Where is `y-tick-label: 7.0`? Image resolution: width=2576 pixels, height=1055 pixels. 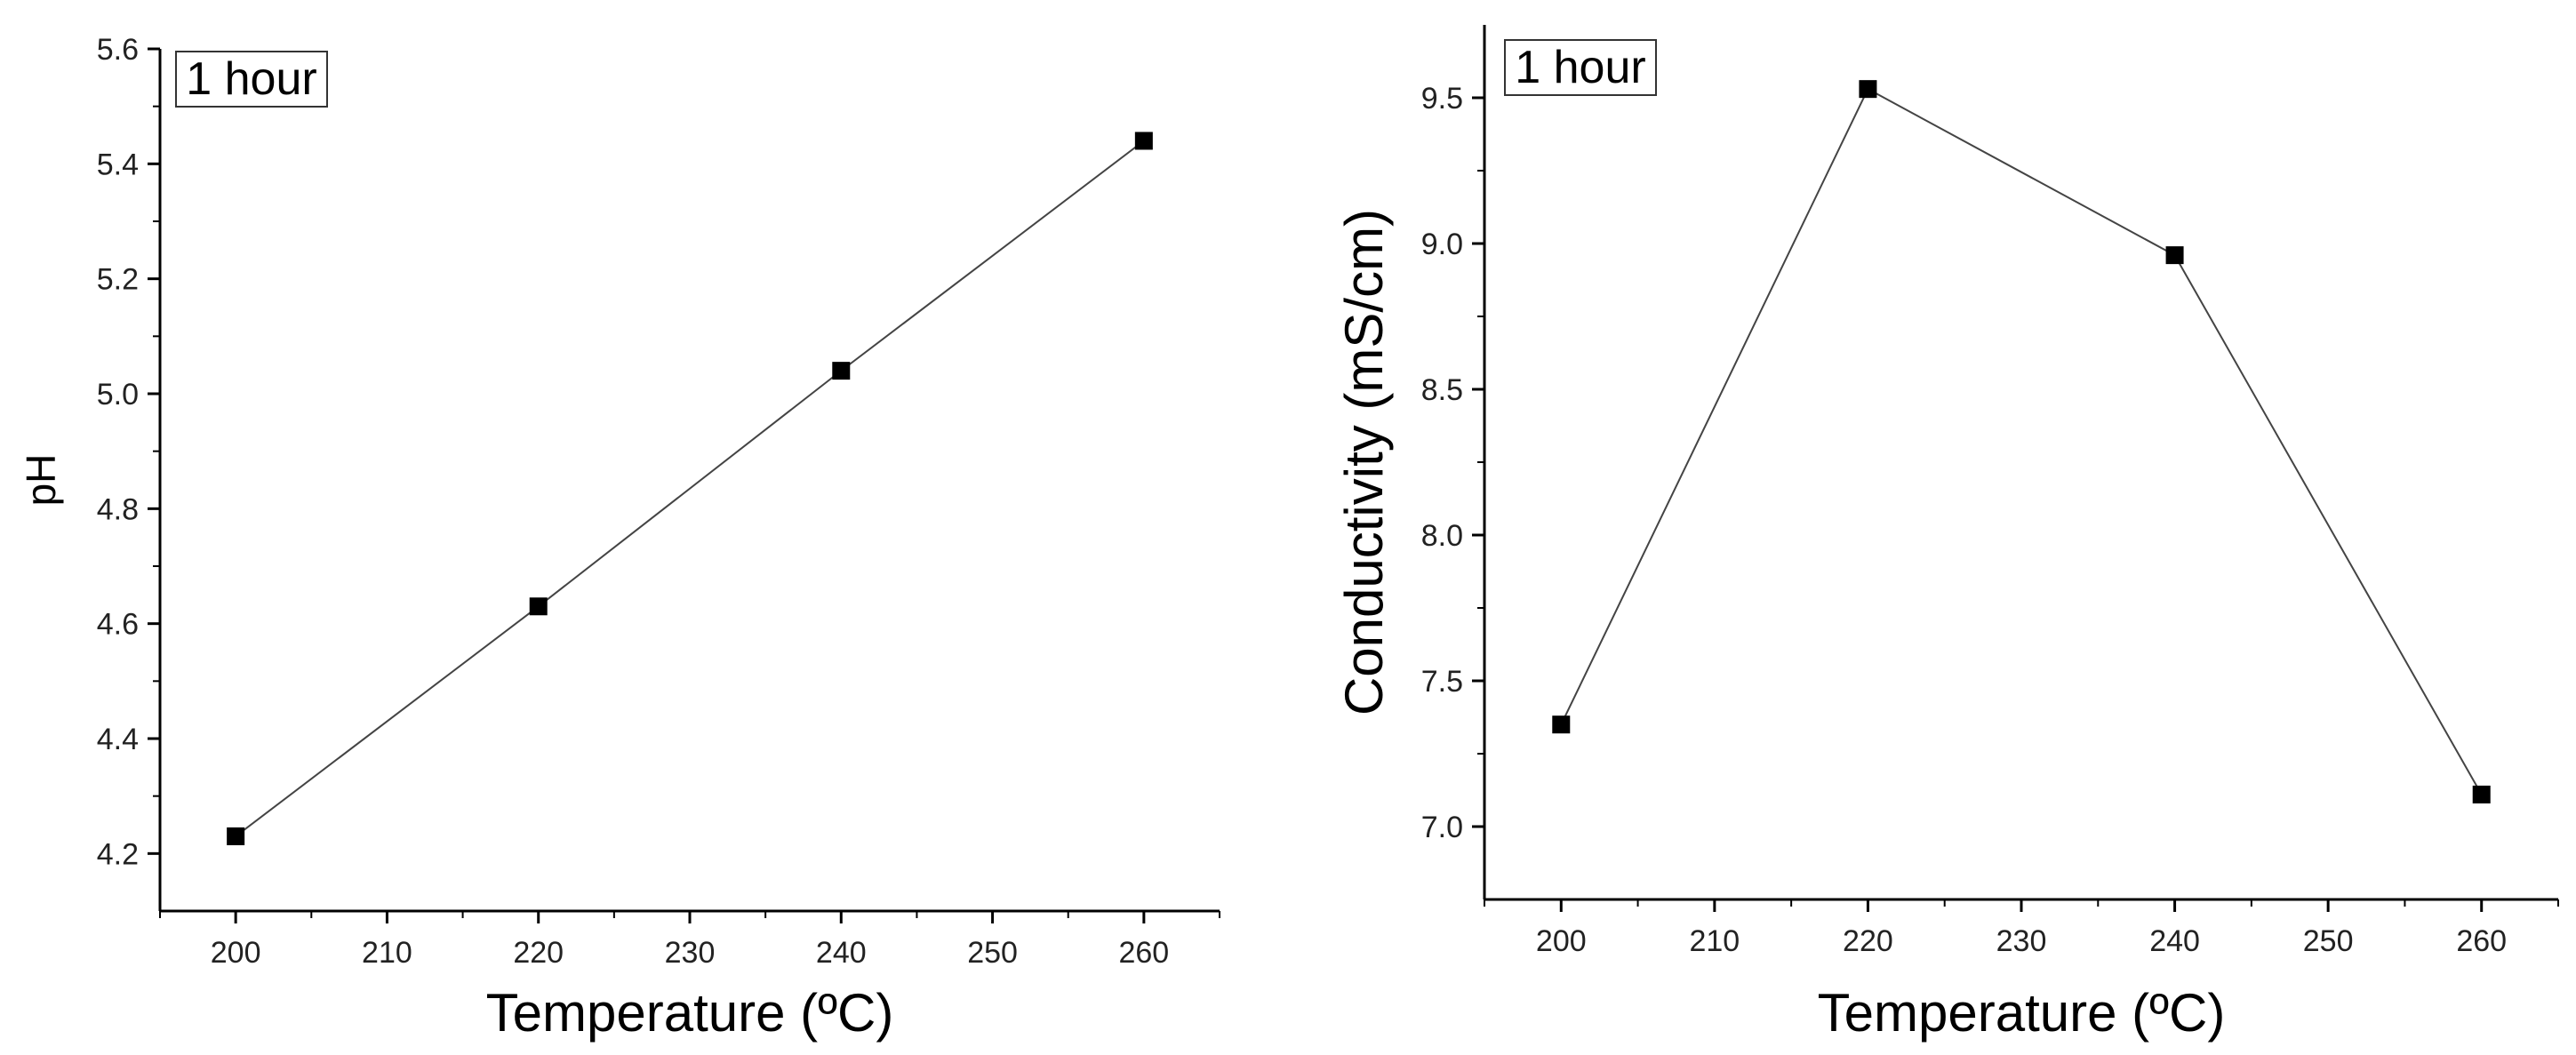 y-tick-label: 7.0 is located at coordinates (1442, 827).